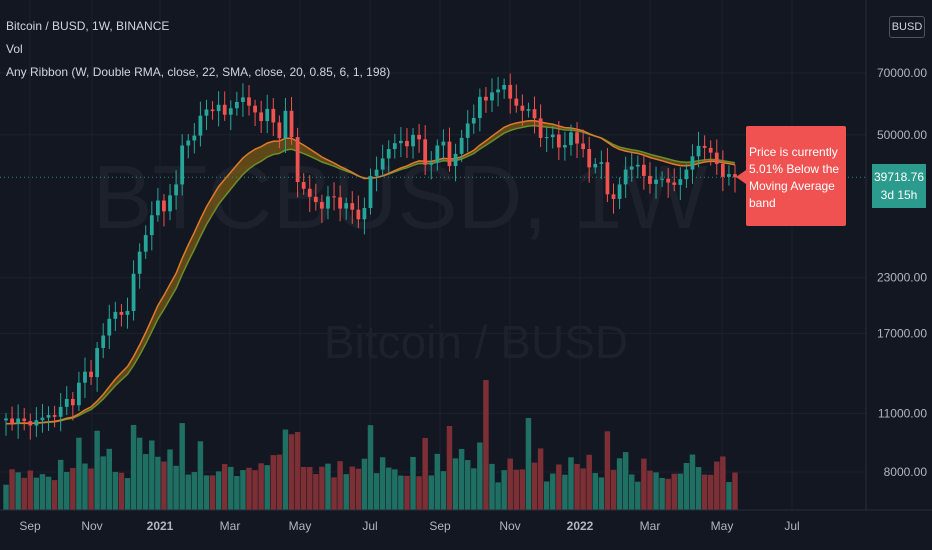 The height and width of the screenshot is (550, 932). Describe the element at coordinates (794, 169) in the screenshot. I see `callout-line-2: 5.01% Below the` at that location.